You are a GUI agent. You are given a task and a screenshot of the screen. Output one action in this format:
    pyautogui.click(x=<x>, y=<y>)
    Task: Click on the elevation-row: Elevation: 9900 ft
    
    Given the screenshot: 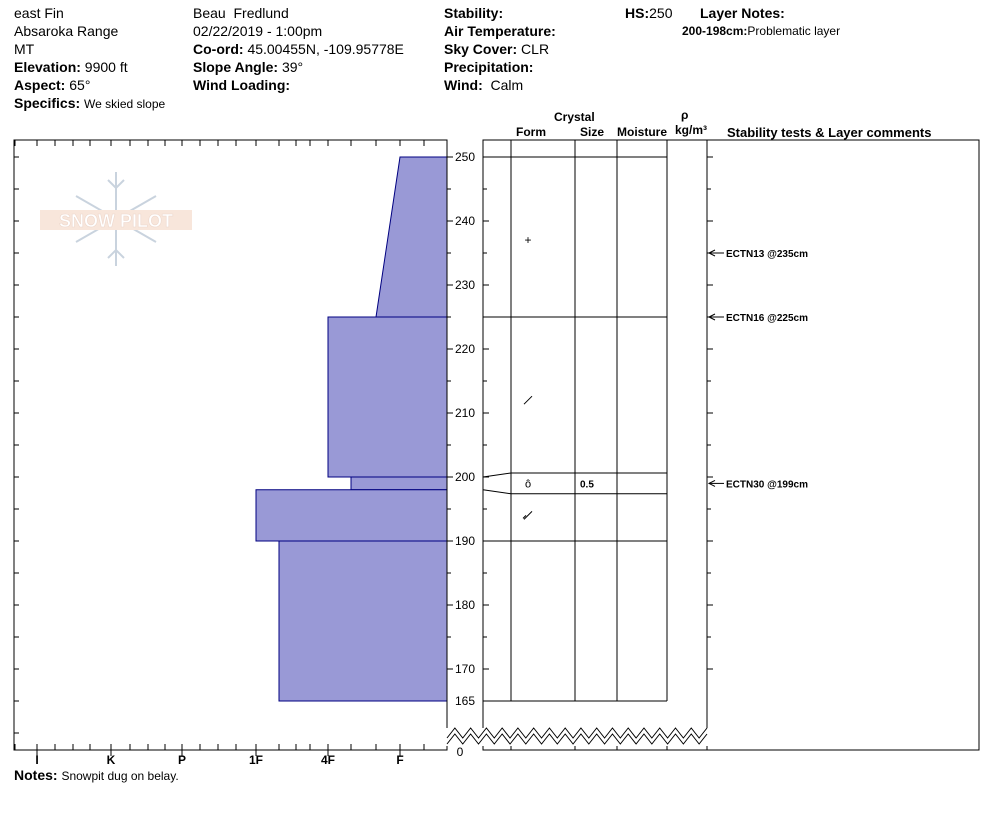 What is the action you would take?
    pyautogui.click(x=89, y=67)
    